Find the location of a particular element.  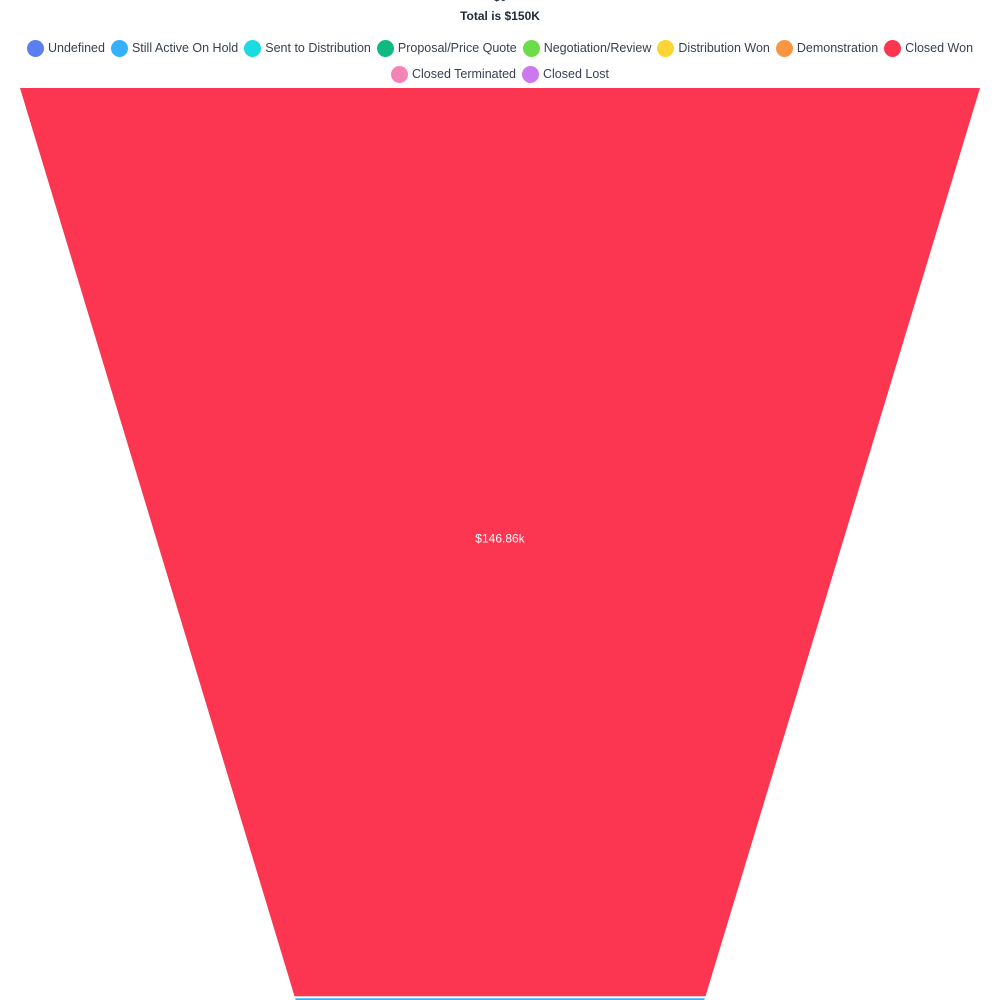

legend-label: Negotiation/Review is located at coordinates (597, 48).